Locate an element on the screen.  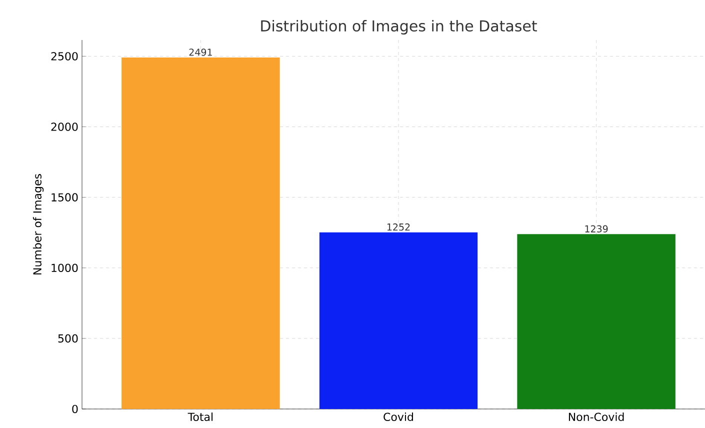
x-tick-label: Total is located at coordinates (200, 417).